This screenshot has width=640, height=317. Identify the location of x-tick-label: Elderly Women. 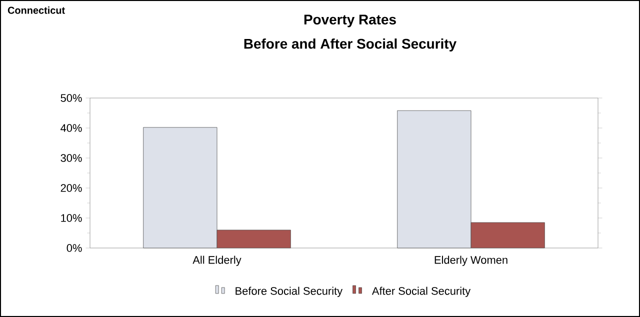
(471, 261).